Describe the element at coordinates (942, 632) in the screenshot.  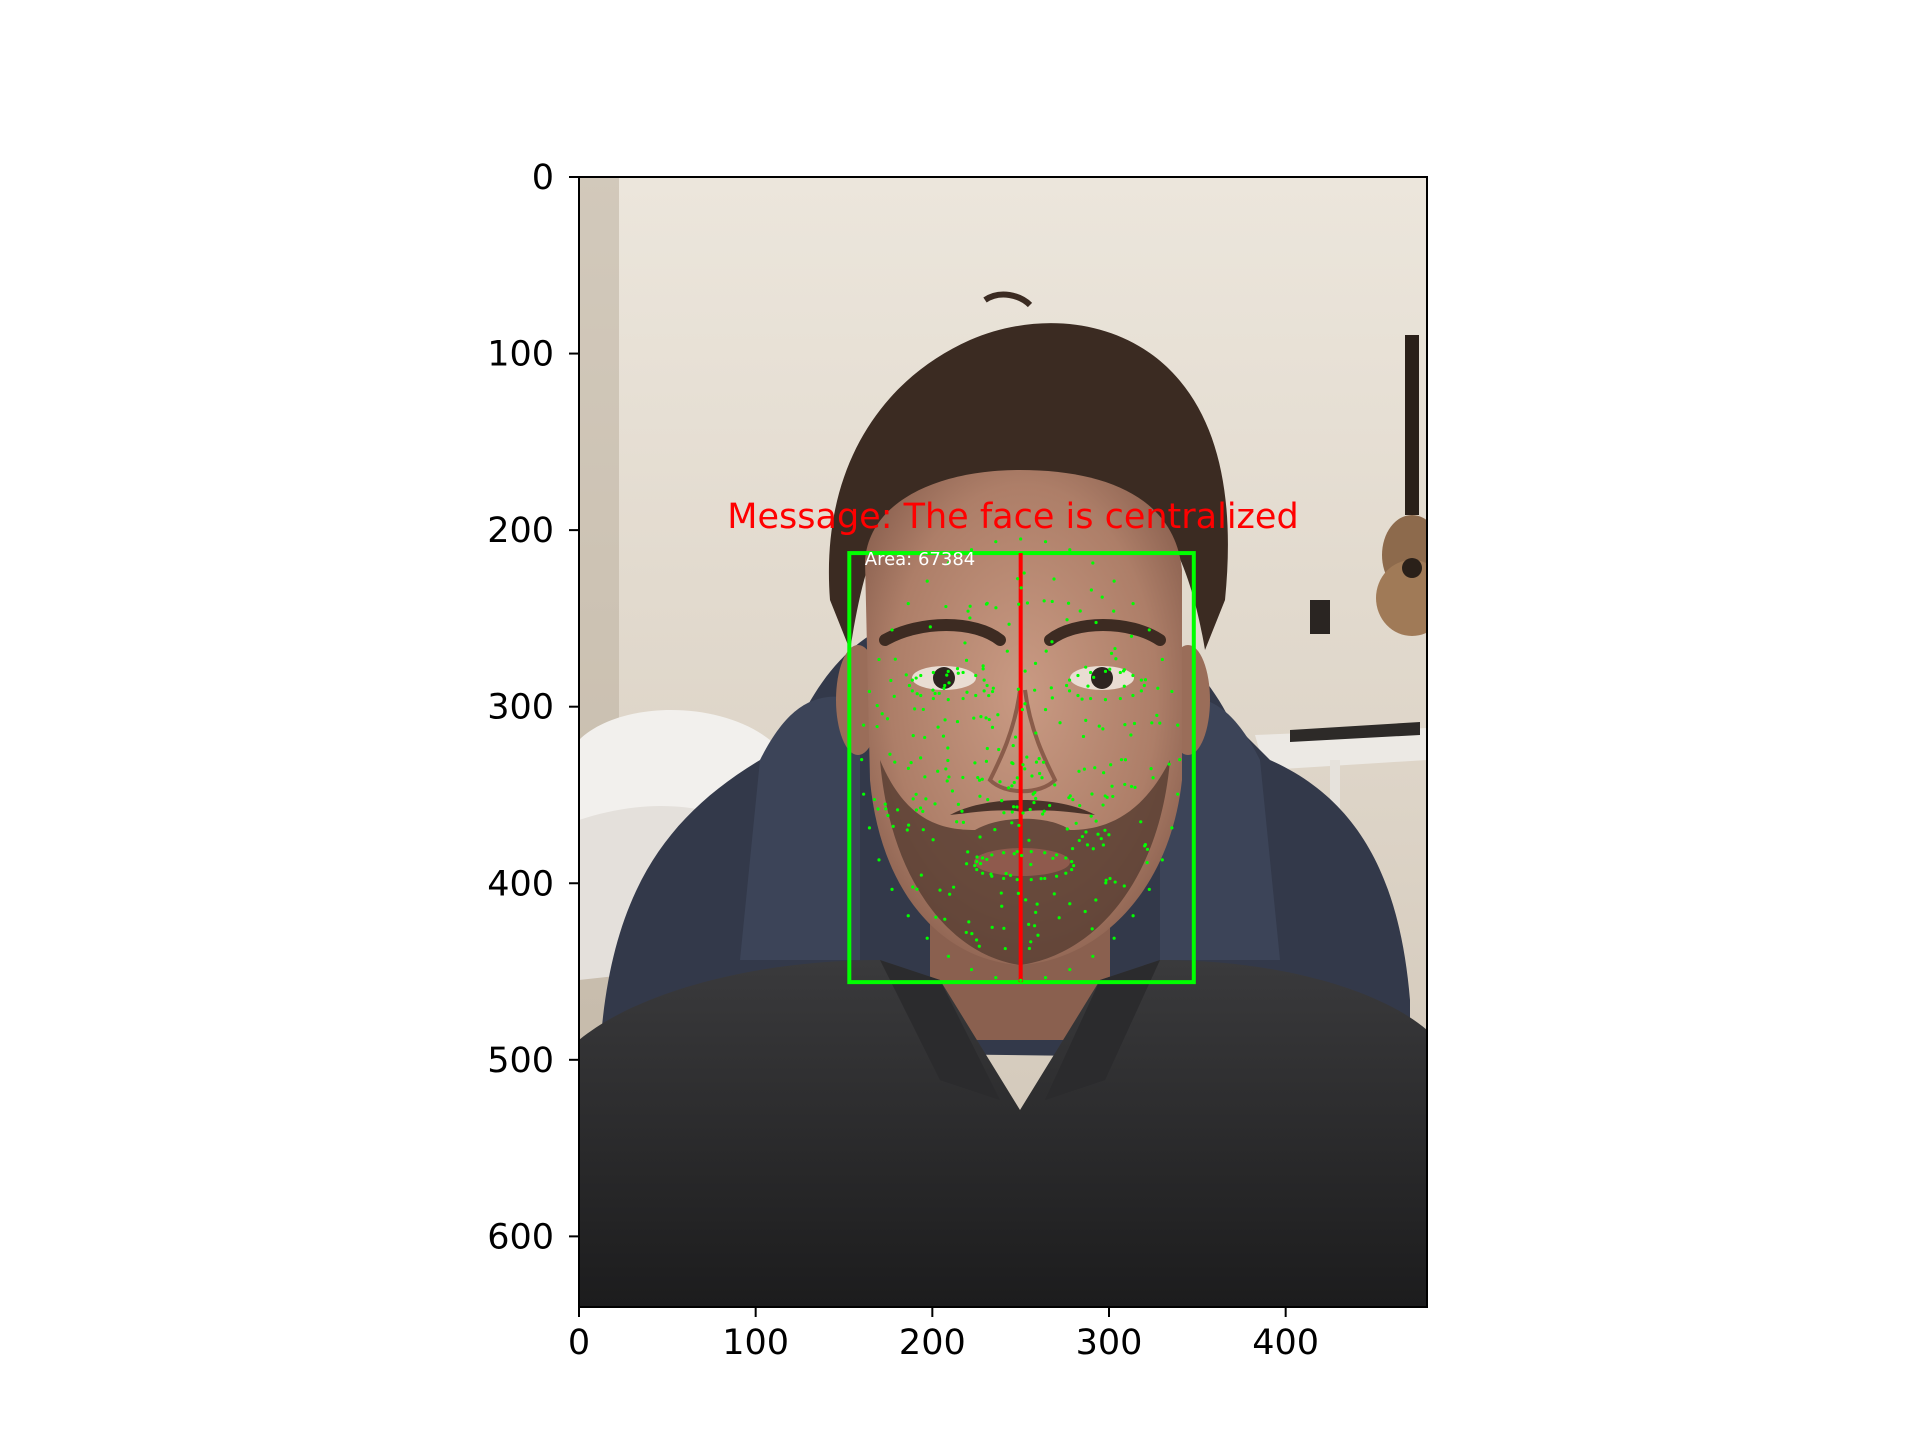
I see `eyebrow-left` at that location.